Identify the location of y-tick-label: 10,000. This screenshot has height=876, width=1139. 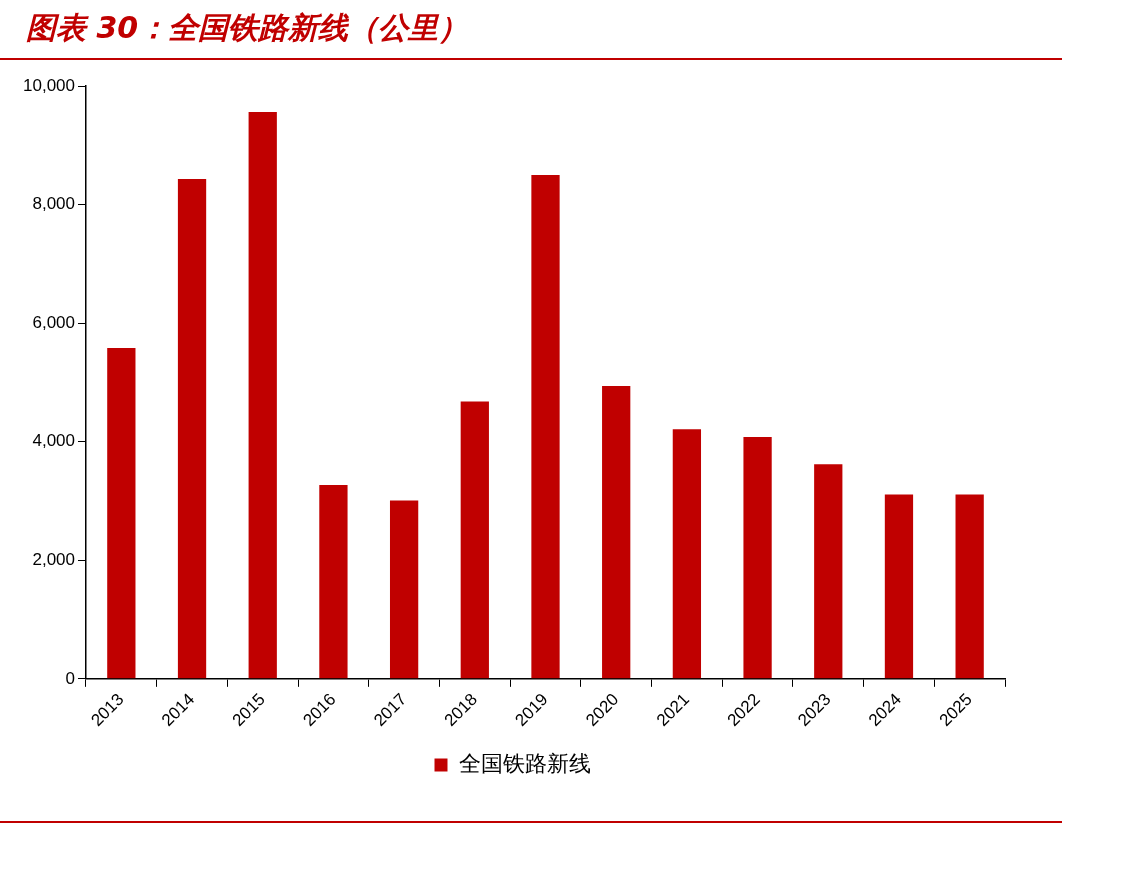
(49, 85).